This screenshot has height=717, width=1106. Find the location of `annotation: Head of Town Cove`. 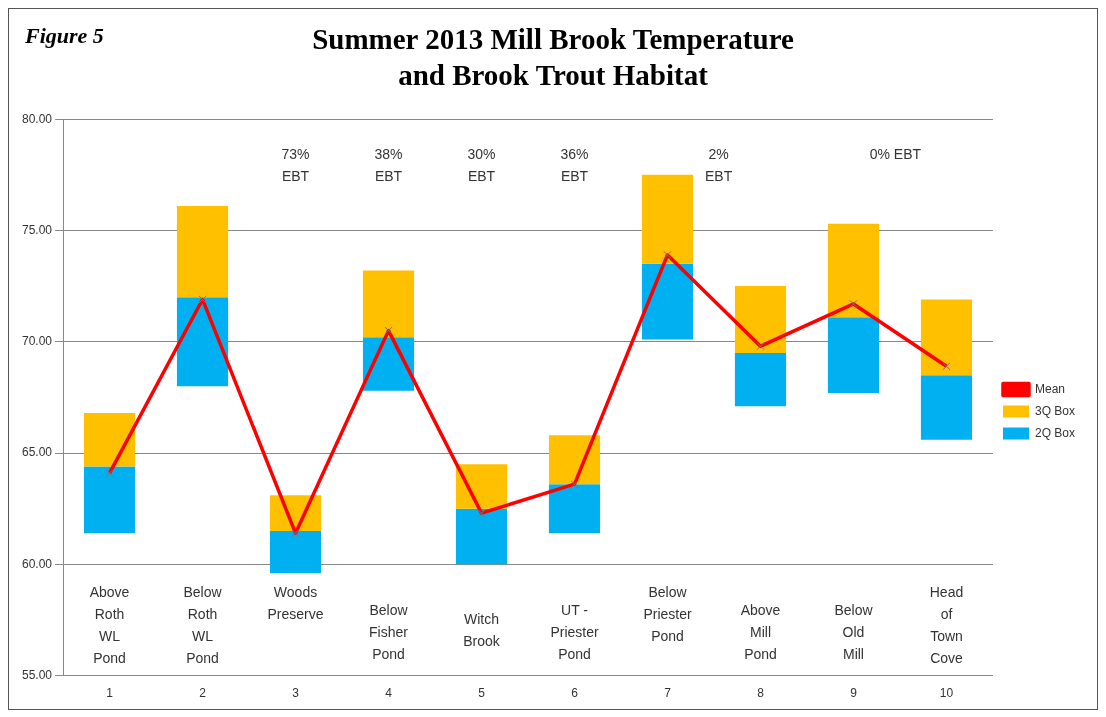

annotation: Head of Town Cove is located at coordinates (946, 625).